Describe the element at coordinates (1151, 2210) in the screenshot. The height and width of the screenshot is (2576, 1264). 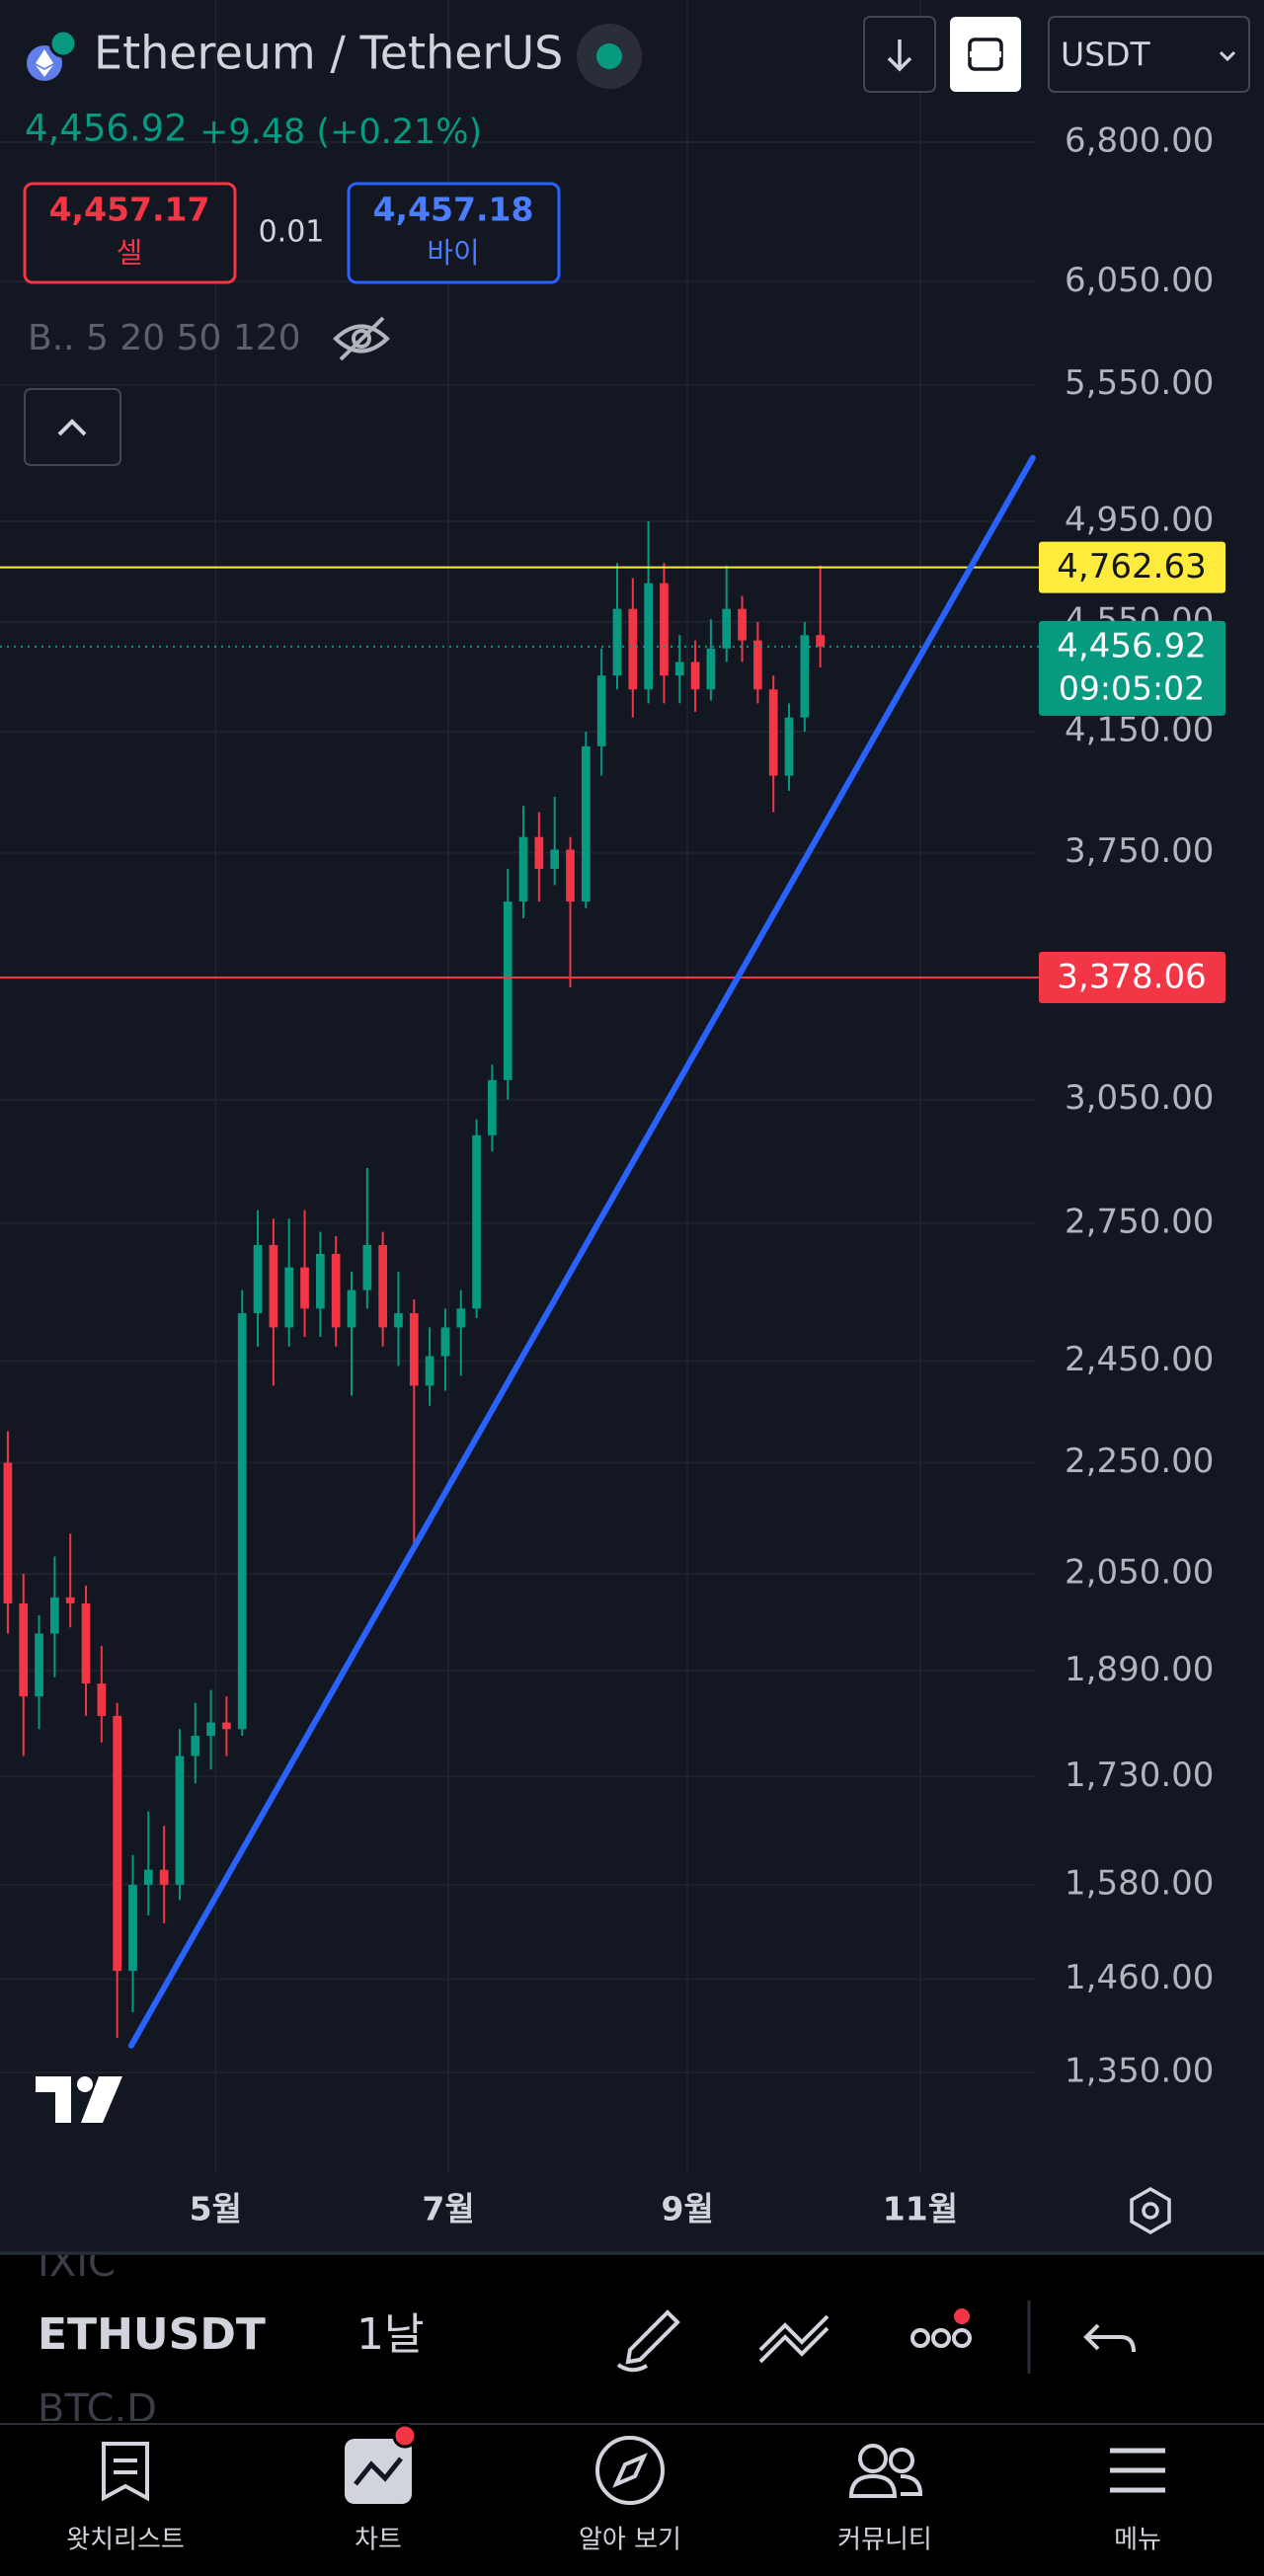
I see `axis-settings` at that location.